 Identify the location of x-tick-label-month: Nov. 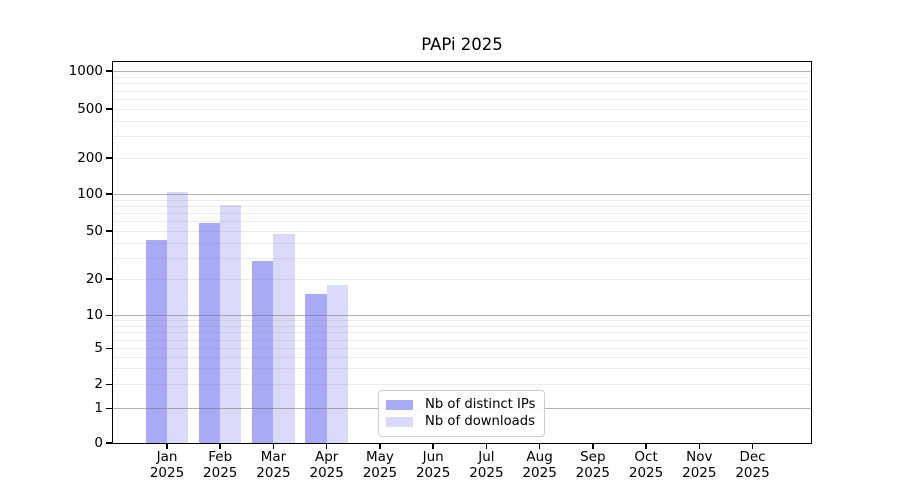
(699, 457).